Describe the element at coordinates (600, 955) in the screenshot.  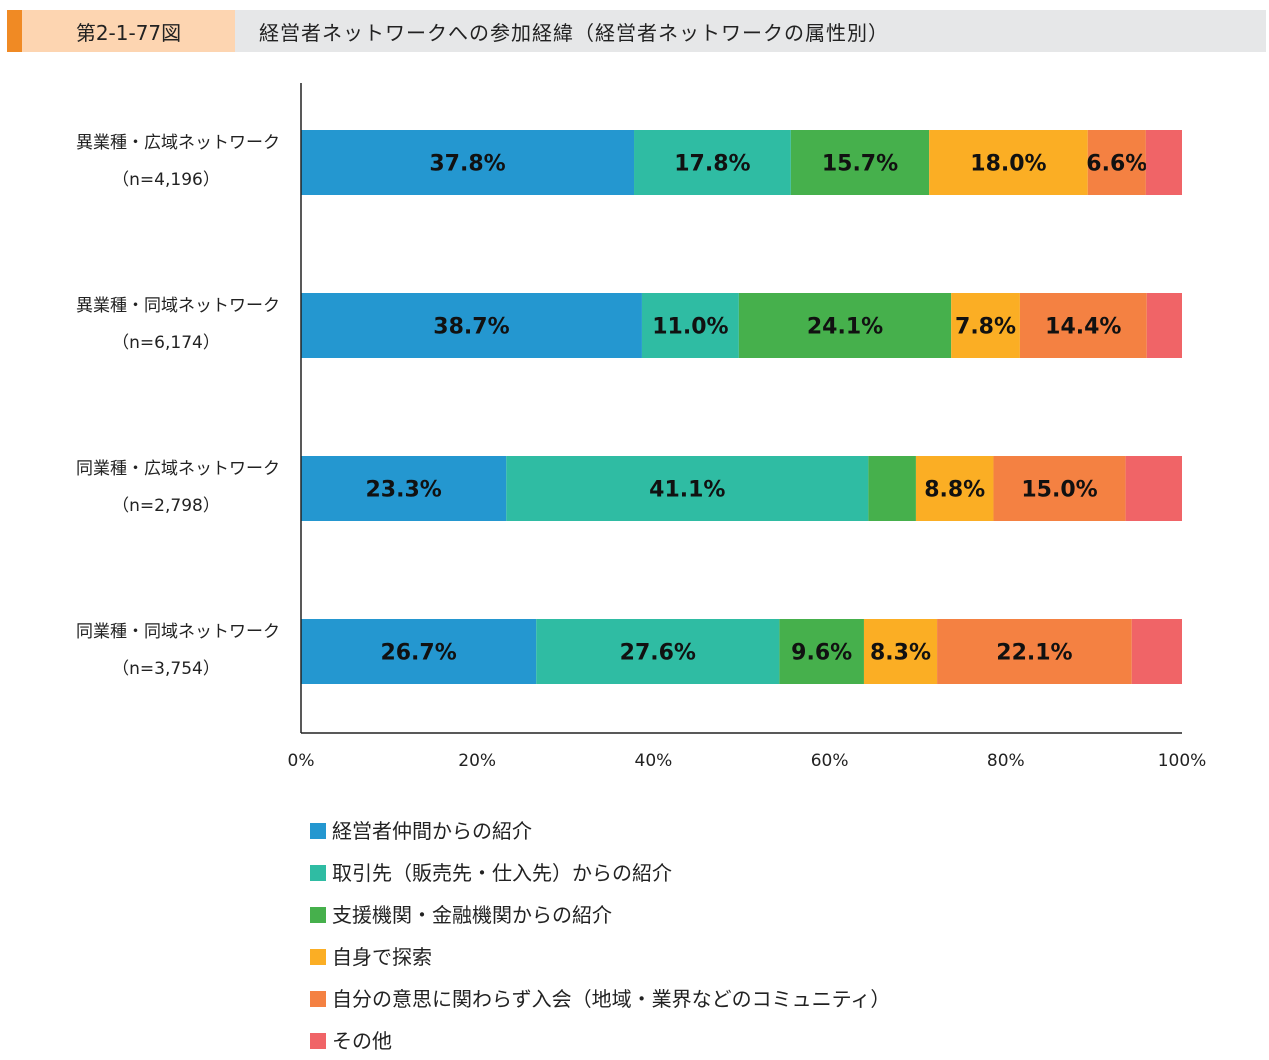
I see `legend-item: 自身で探索` at that location.